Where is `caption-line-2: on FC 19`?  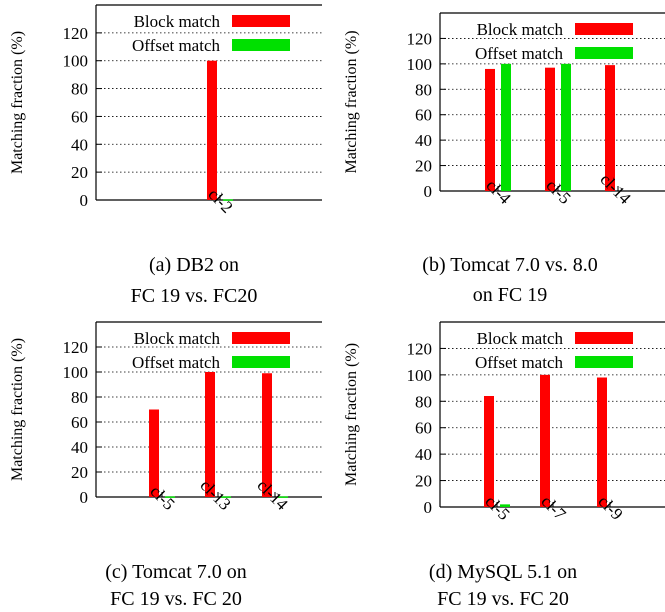 caption-line-2: on FC 19 is located at coordinates (510, 295).